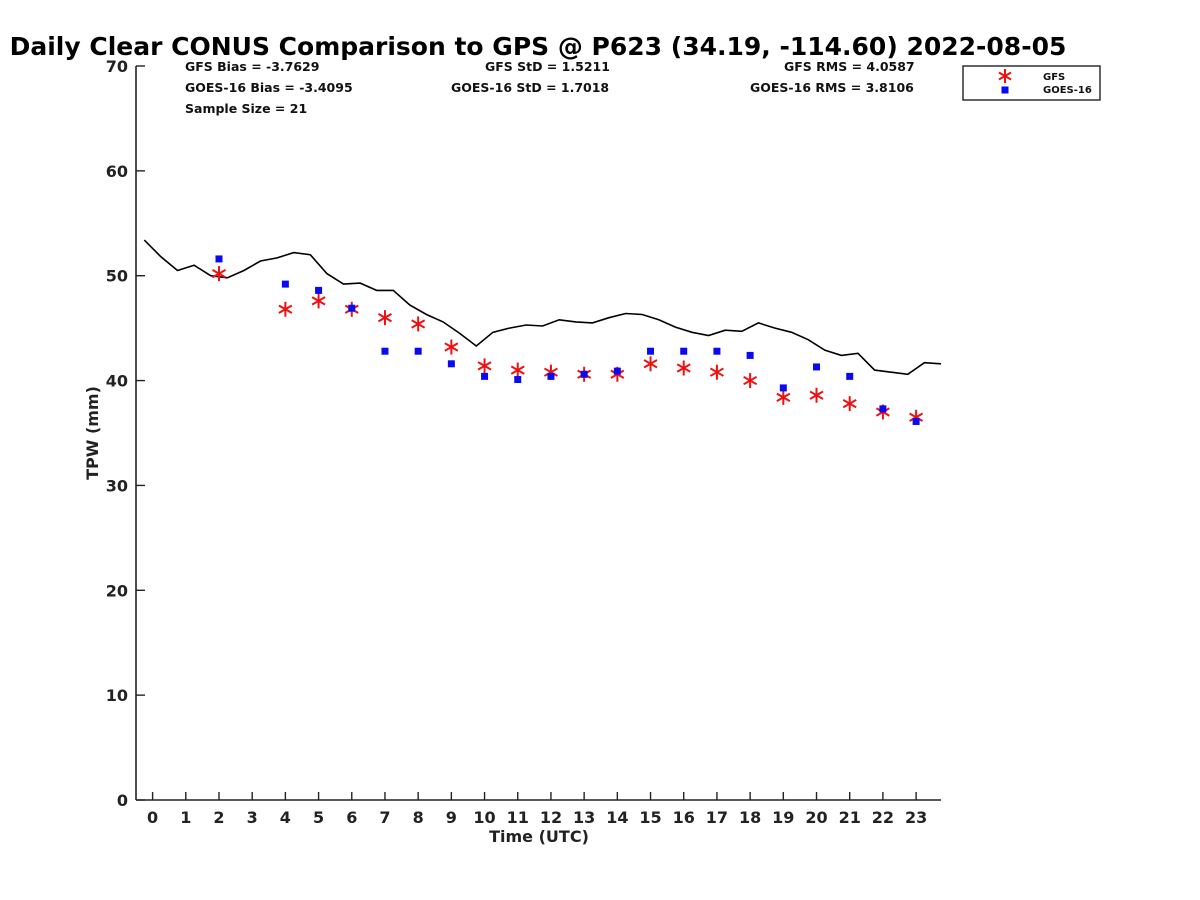 The width and height of the screenshot is (1200, 900). Describe the element at coordinates (252, 817) in the screenshot. I see `x-tick-label: 3` at that location.